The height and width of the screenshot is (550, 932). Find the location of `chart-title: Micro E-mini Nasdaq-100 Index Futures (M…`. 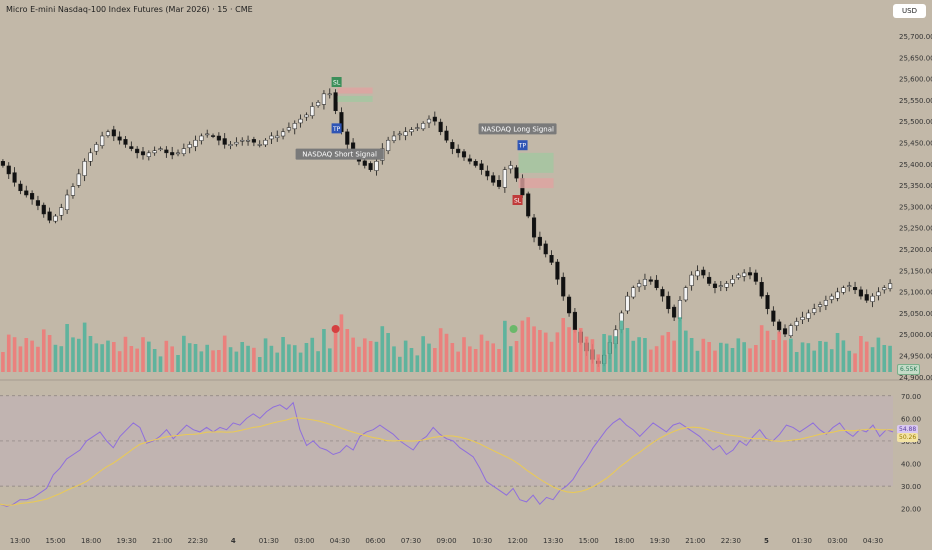

chart-title: Micro E-mini Nasdaq-100 Index Futures (M… is located at coordinates (129, 9).